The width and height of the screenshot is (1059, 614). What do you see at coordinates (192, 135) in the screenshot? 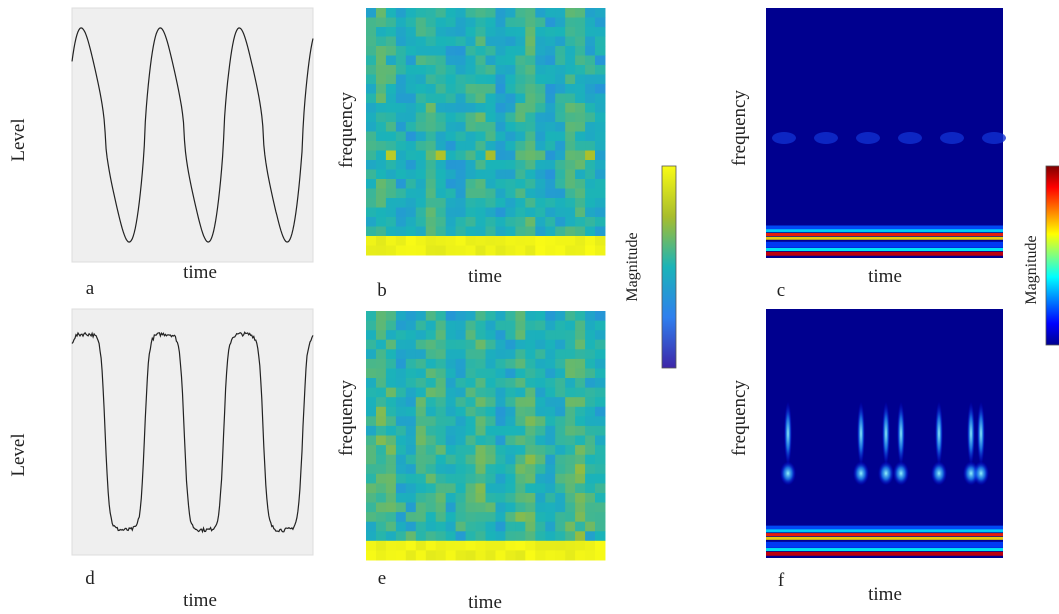
I see `plot-area` at bounding box center [192, 135].